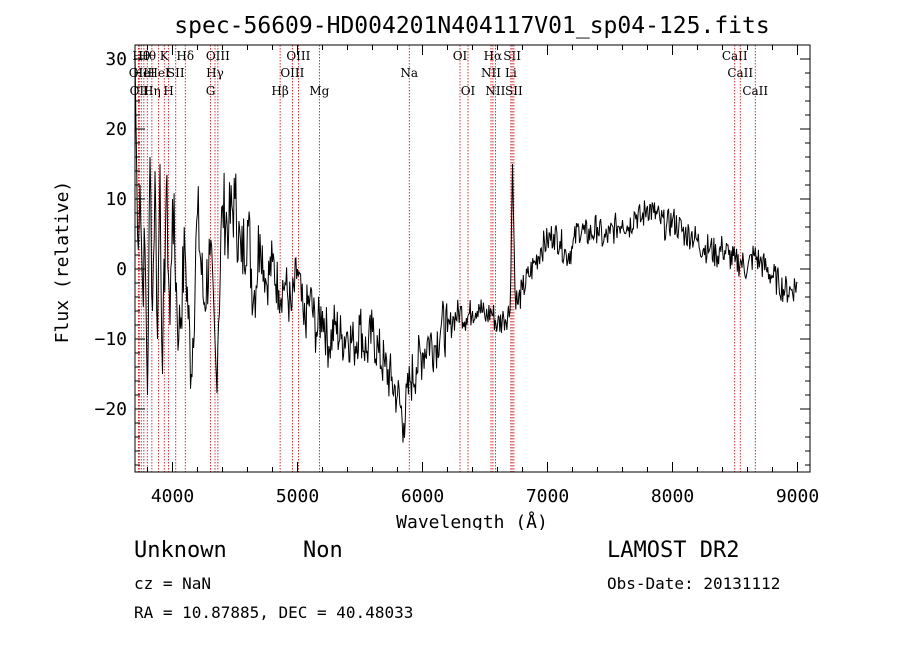 This screenshot has width=900, height=649. What do you see at coordinates (152, 91) in the screenshot?
I see `marker-label: Hη` at bounding box center [152, 91].